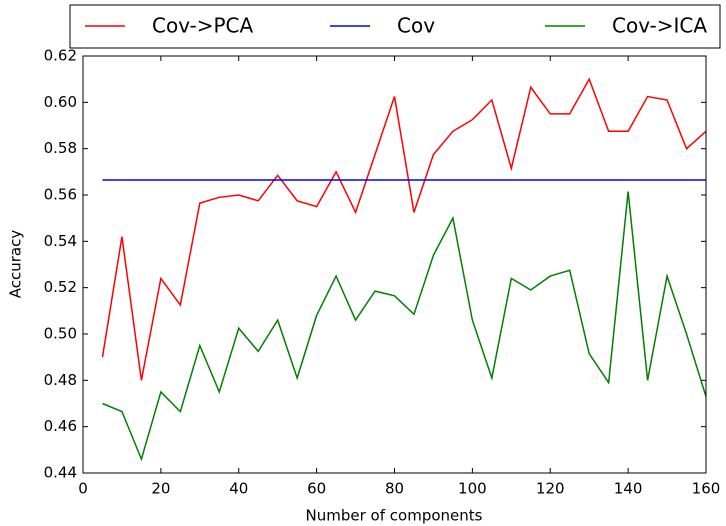 The height and width of the screenshot is (526, 726). What do you see at coordinates (60, 195) in the screenshot?
I see `y-tick-label: 0.56` at bounding box center [60, 195].